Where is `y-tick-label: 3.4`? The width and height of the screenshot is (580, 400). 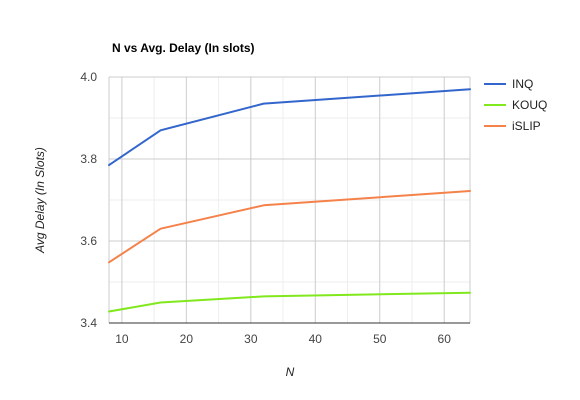 y-tick-label: 3.4 is located at coordinates (88, 323).